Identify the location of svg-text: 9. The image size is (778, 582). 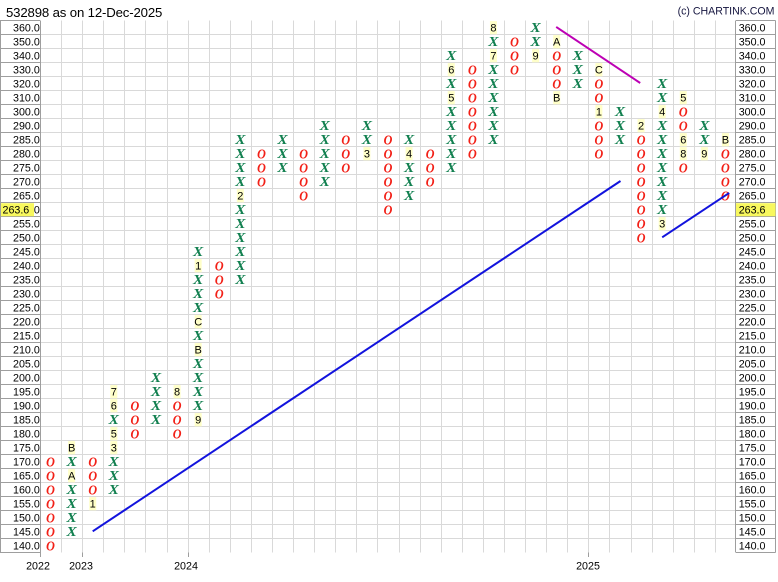
(704, 154).